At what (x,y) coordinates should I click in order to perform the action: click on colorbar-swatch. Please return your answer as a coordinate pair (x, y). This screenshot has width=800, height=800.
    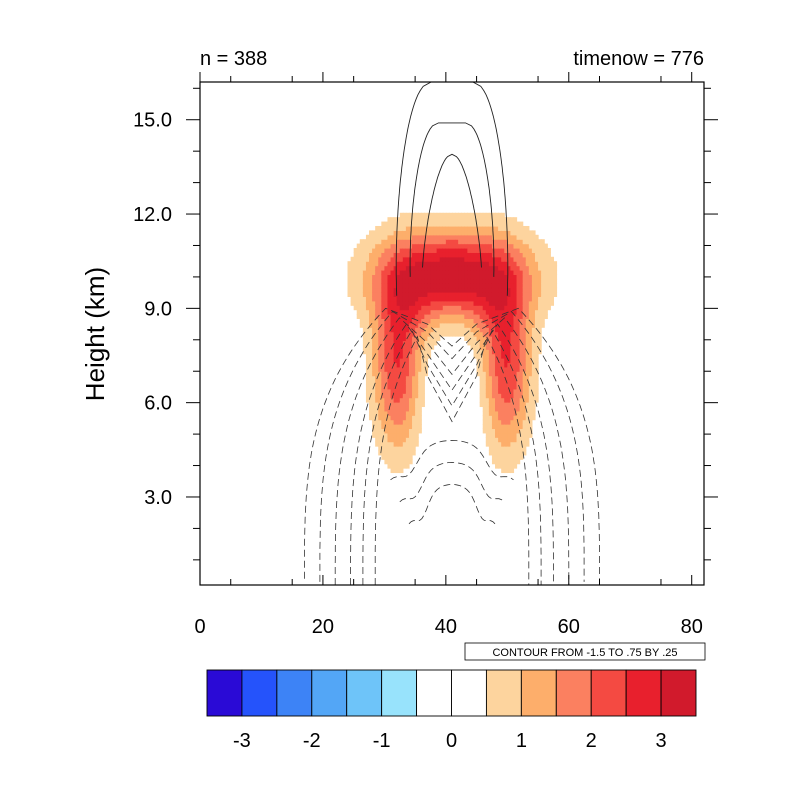
    Looking at the image, I should click on (573, 693).